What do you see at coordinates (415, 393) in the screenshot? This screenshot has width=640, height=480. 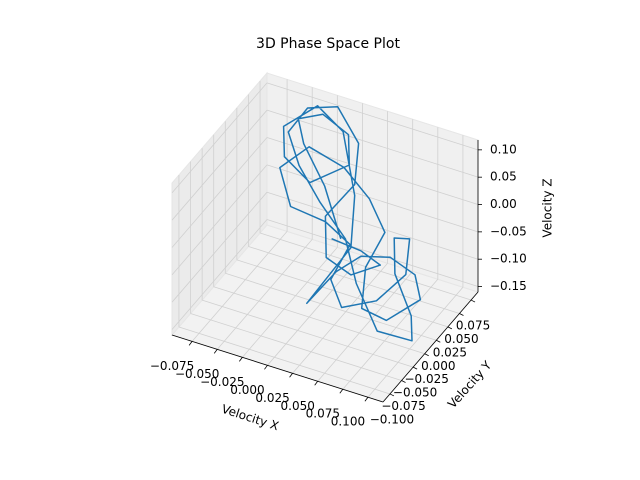 I see `y-tick-label: −0.050` at bounding box center [415, 393].